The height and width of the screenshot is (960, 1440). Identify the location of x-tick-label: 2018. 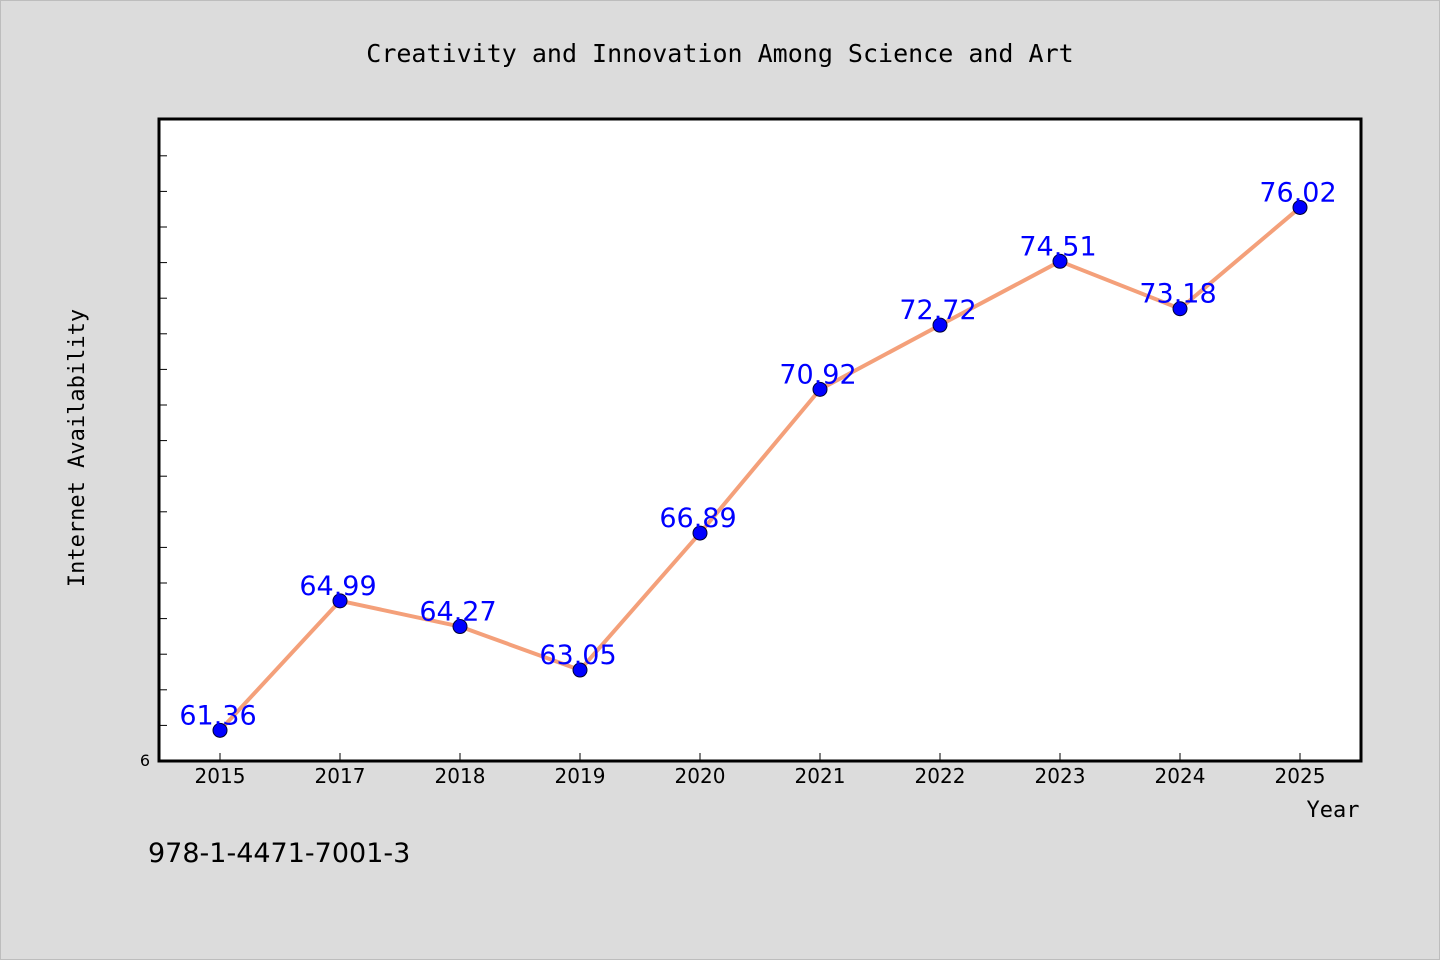
(460, 776).